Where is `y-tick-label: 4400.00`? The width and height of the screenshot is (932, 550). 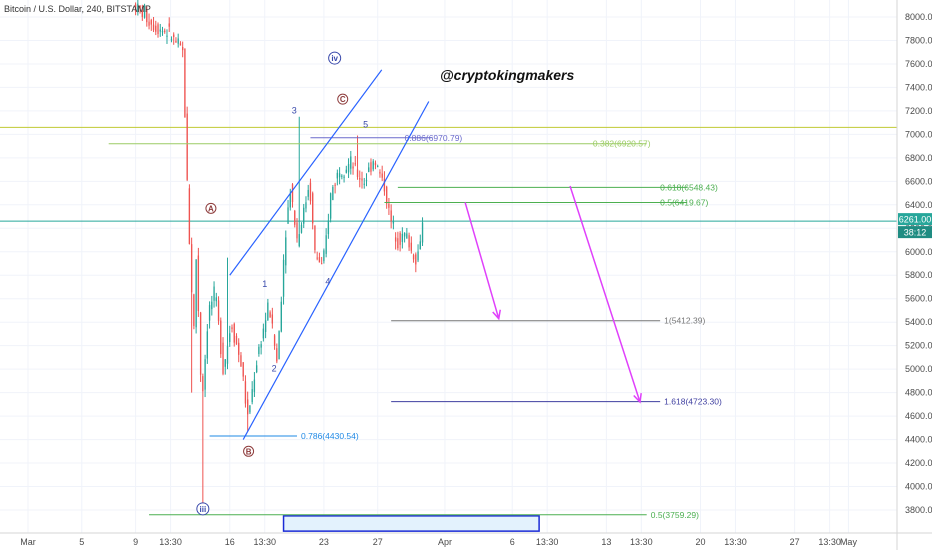
y-tick-label: 4400.00 is located at coordinates (918, 440).